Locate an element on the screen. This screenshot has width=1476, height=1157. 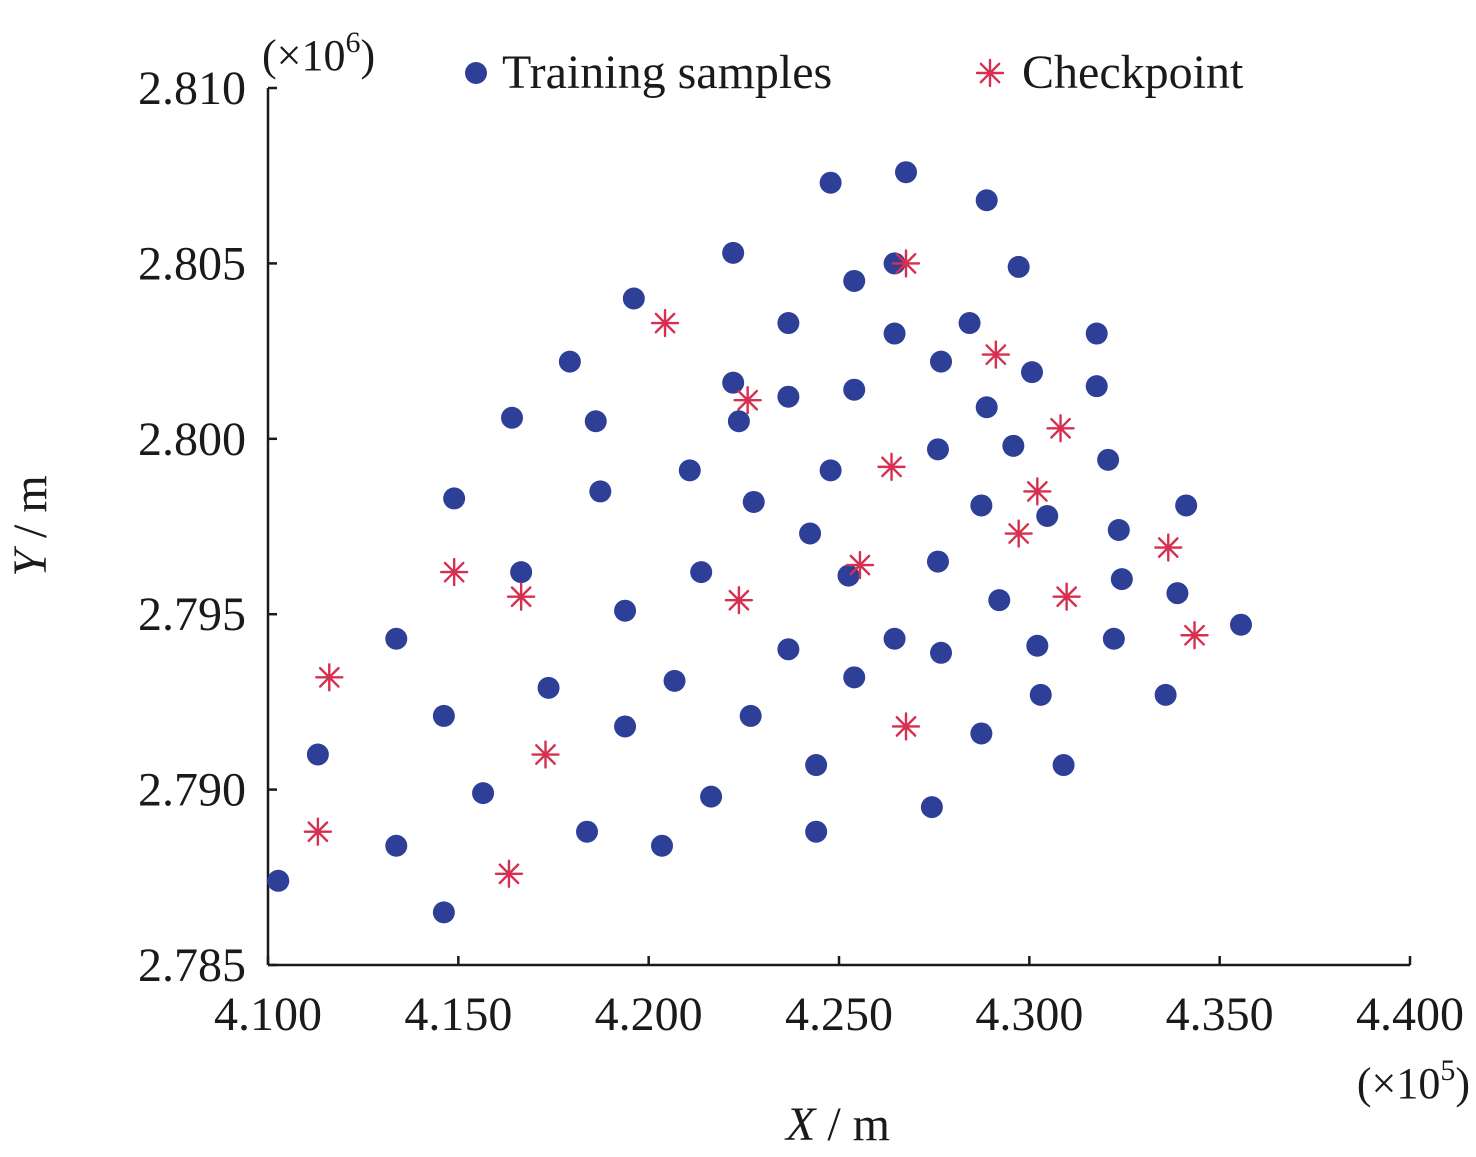
y-multiplier-base: (×10 is located at coordinates (303, 55).